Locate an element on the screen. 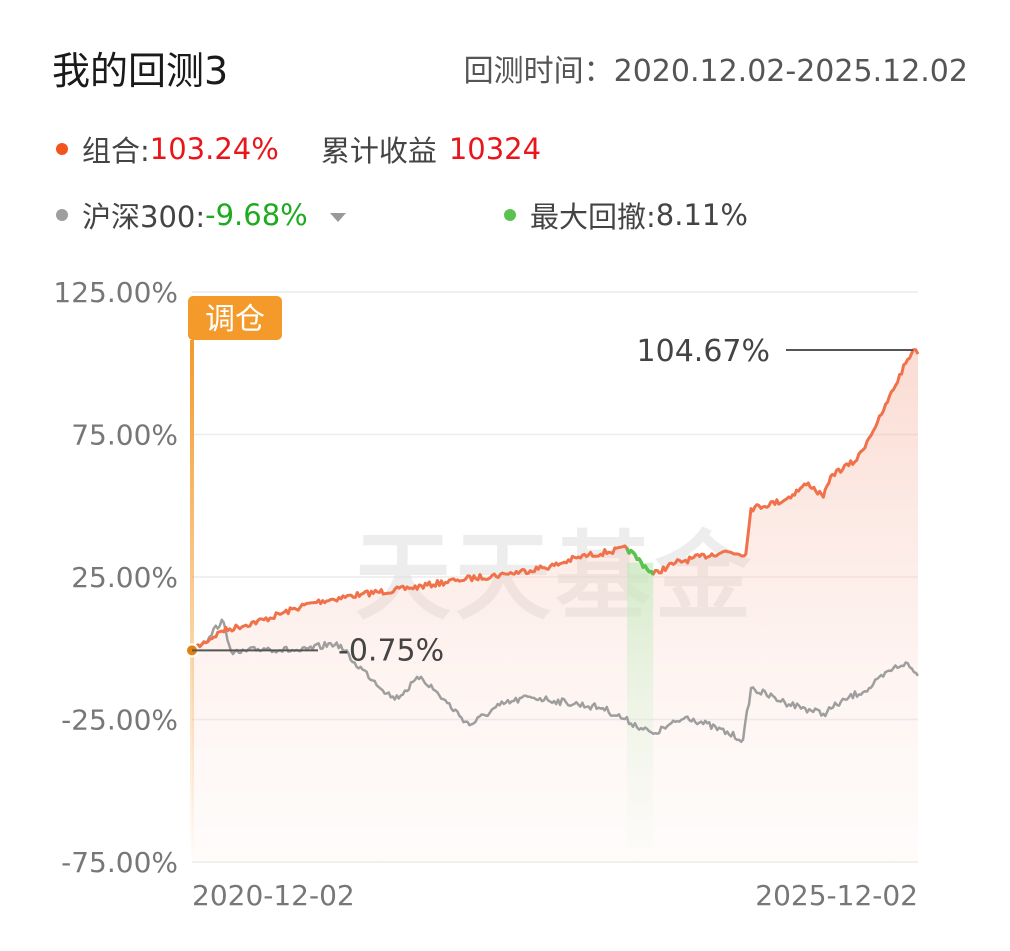 The height and width of the screenshot is (951, 1010). rebalance-badge is located at coordinates (235, 318).